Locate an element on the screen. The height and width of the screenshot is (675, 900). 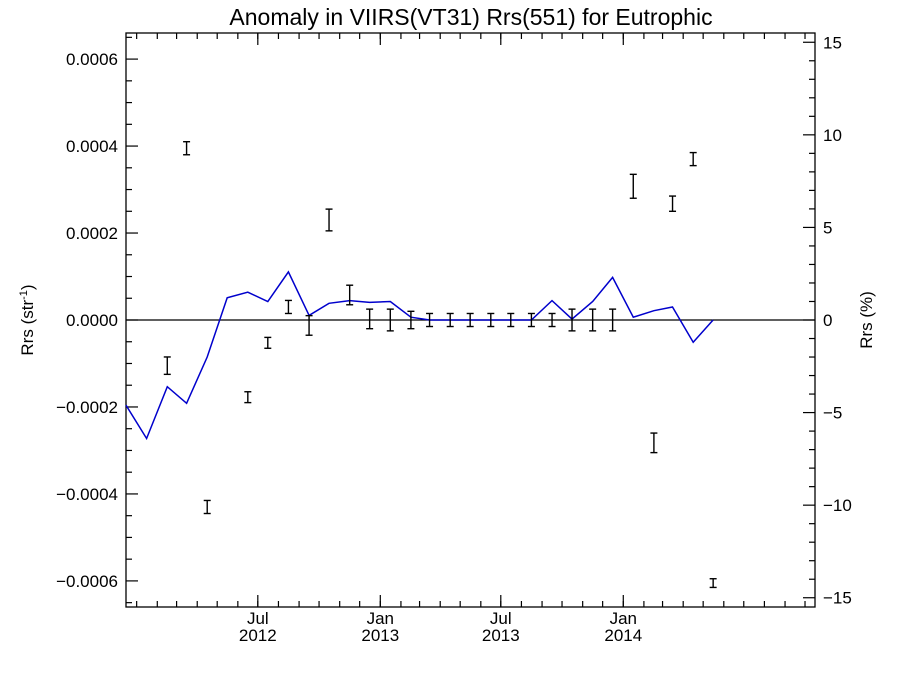
y-left-tick-label: −0.0004 is located at coordinates (87, 494).